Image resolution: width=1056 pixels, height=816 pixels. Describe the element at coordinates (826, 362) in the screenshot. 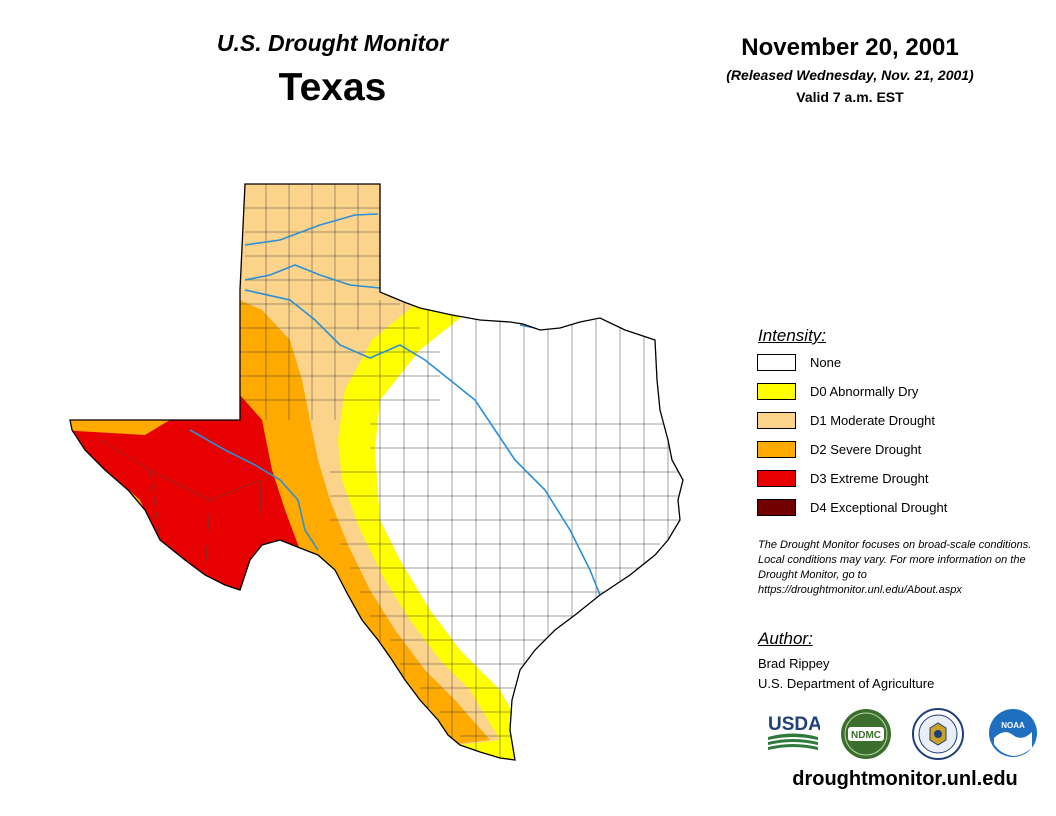

I see `legend-label: None` at that location.